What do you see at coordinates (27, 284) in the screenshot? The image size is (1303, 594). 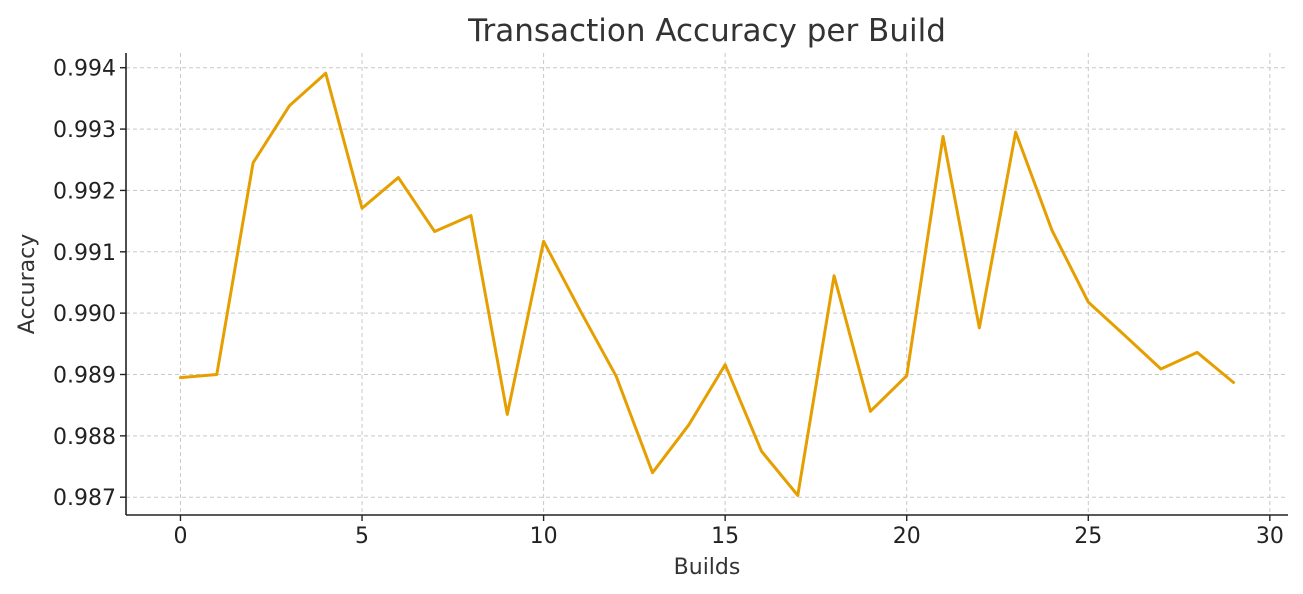 I see `y-axis-label: Accuracy` at bounding box center [27, 284].